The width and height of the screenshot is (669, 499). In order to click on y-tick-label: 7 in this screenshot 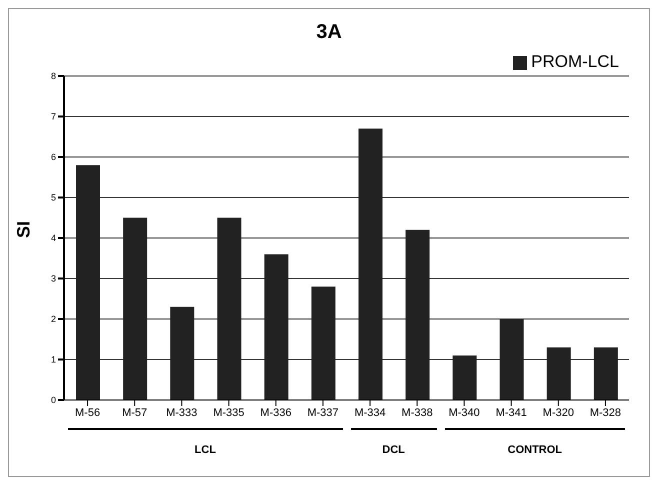, I will do `click(53, 117)`.